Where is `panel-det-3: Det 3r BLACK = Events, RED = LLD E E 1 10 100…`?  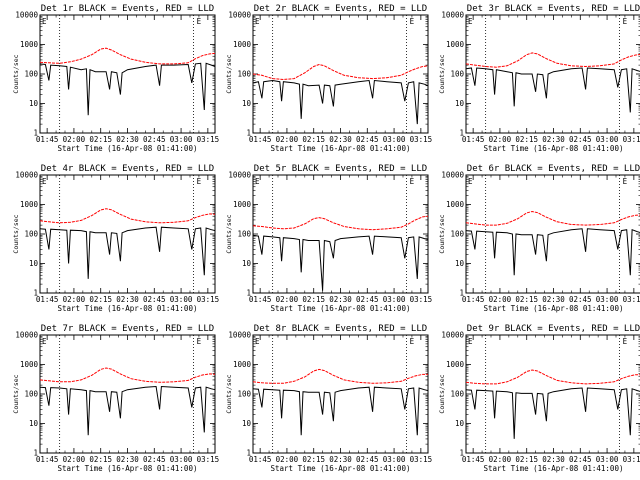
panel-det-3: Det 3r BLACK = Events, RED = LLD E E 1 10 100… is located at coordinates (539, 78).